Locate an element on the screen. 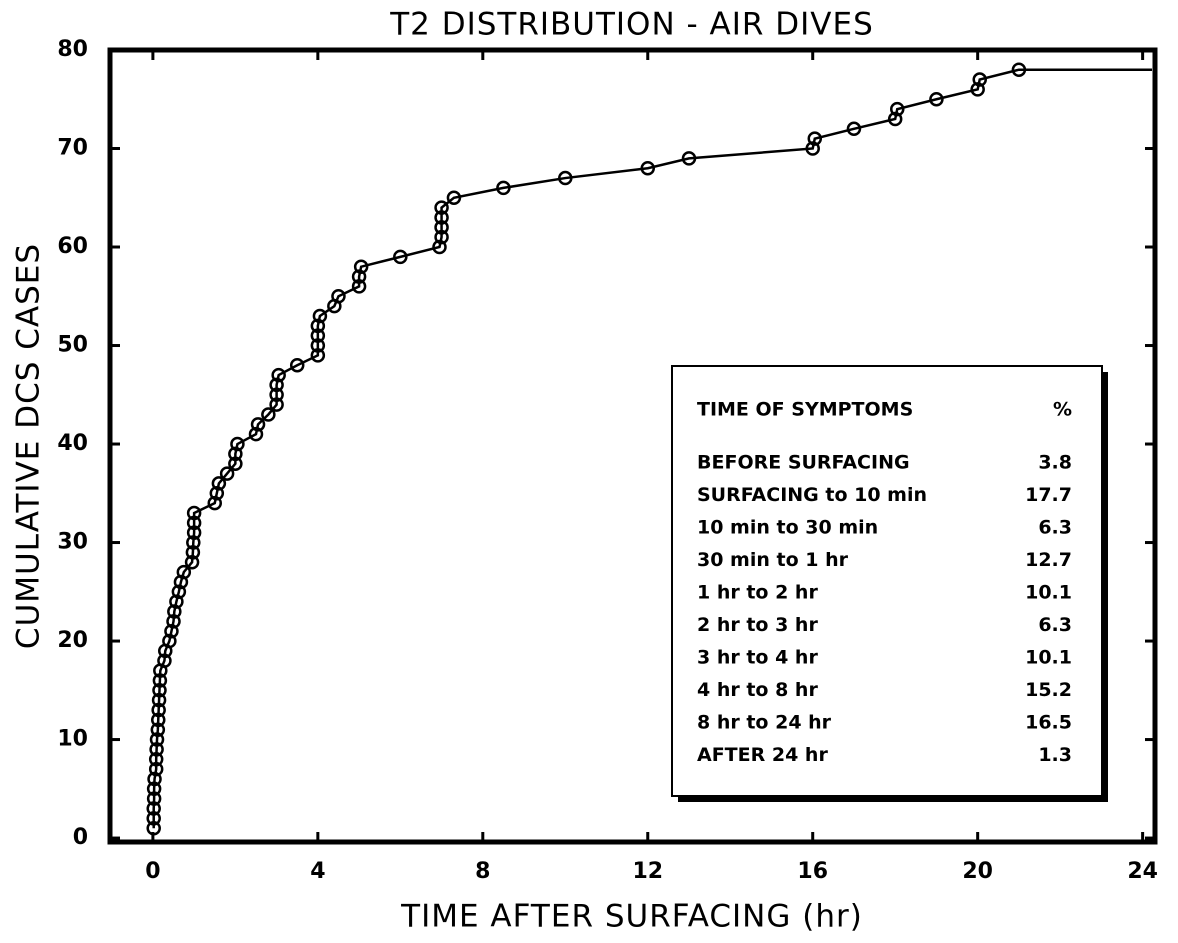 Image resolution: width=1178 pixels, height=943 pixels. table-cell: 2 hr to 3 hr is located at coordinates (757, 625).